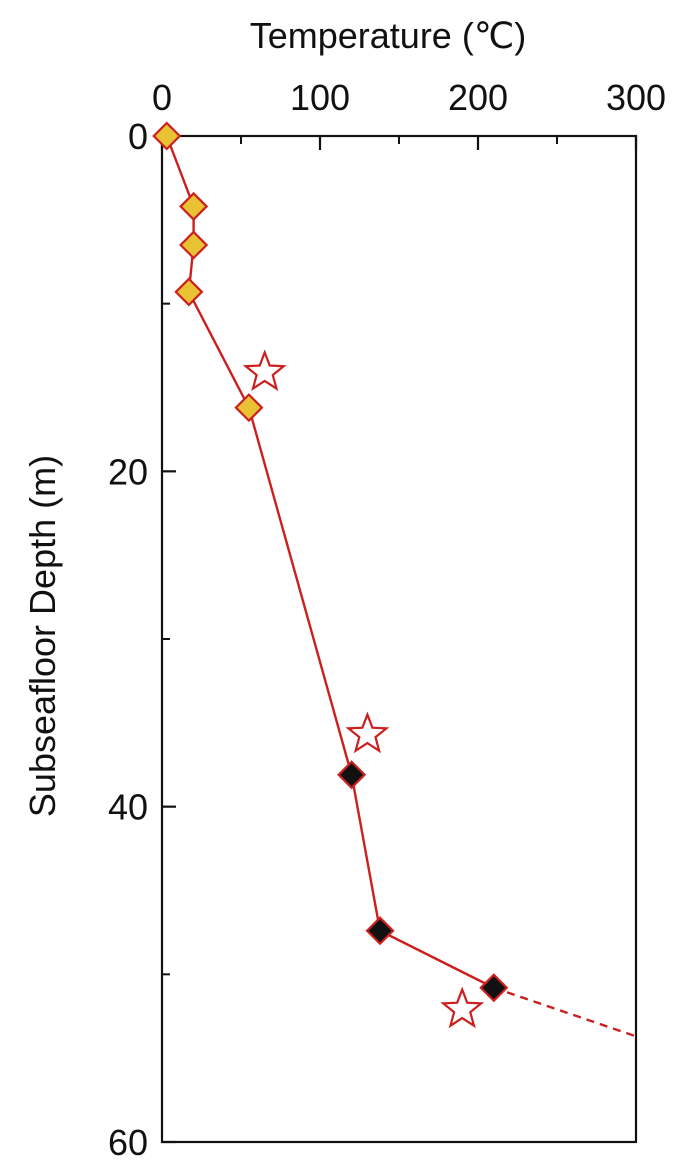 Image resolution: width=676 pixels, height=1162 pixels. I want to click on extrapolation-dashed-line, so click(565, 1012).